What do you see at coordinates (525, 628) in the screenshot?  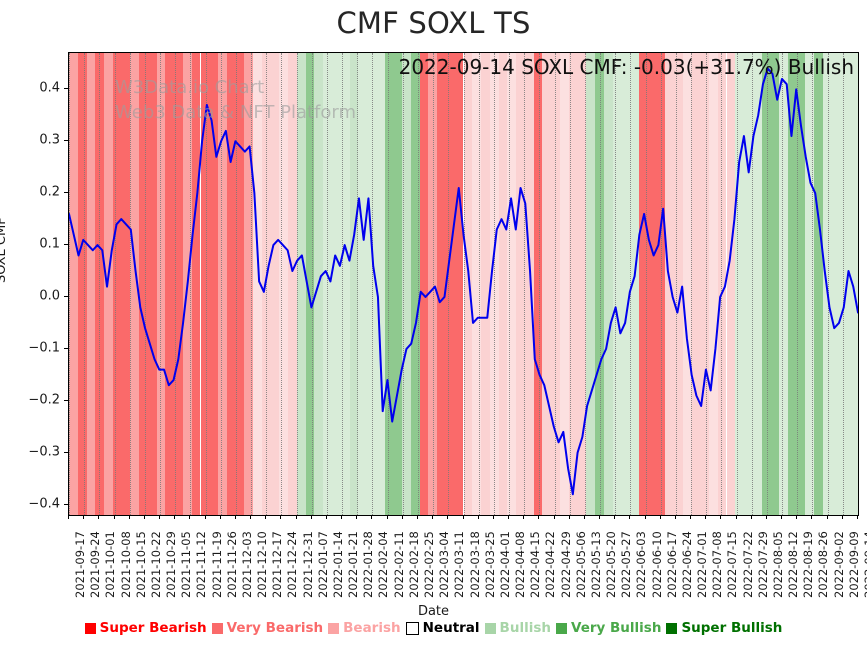 I see `legend-label: Bullish` at bounding box center [525, 628].